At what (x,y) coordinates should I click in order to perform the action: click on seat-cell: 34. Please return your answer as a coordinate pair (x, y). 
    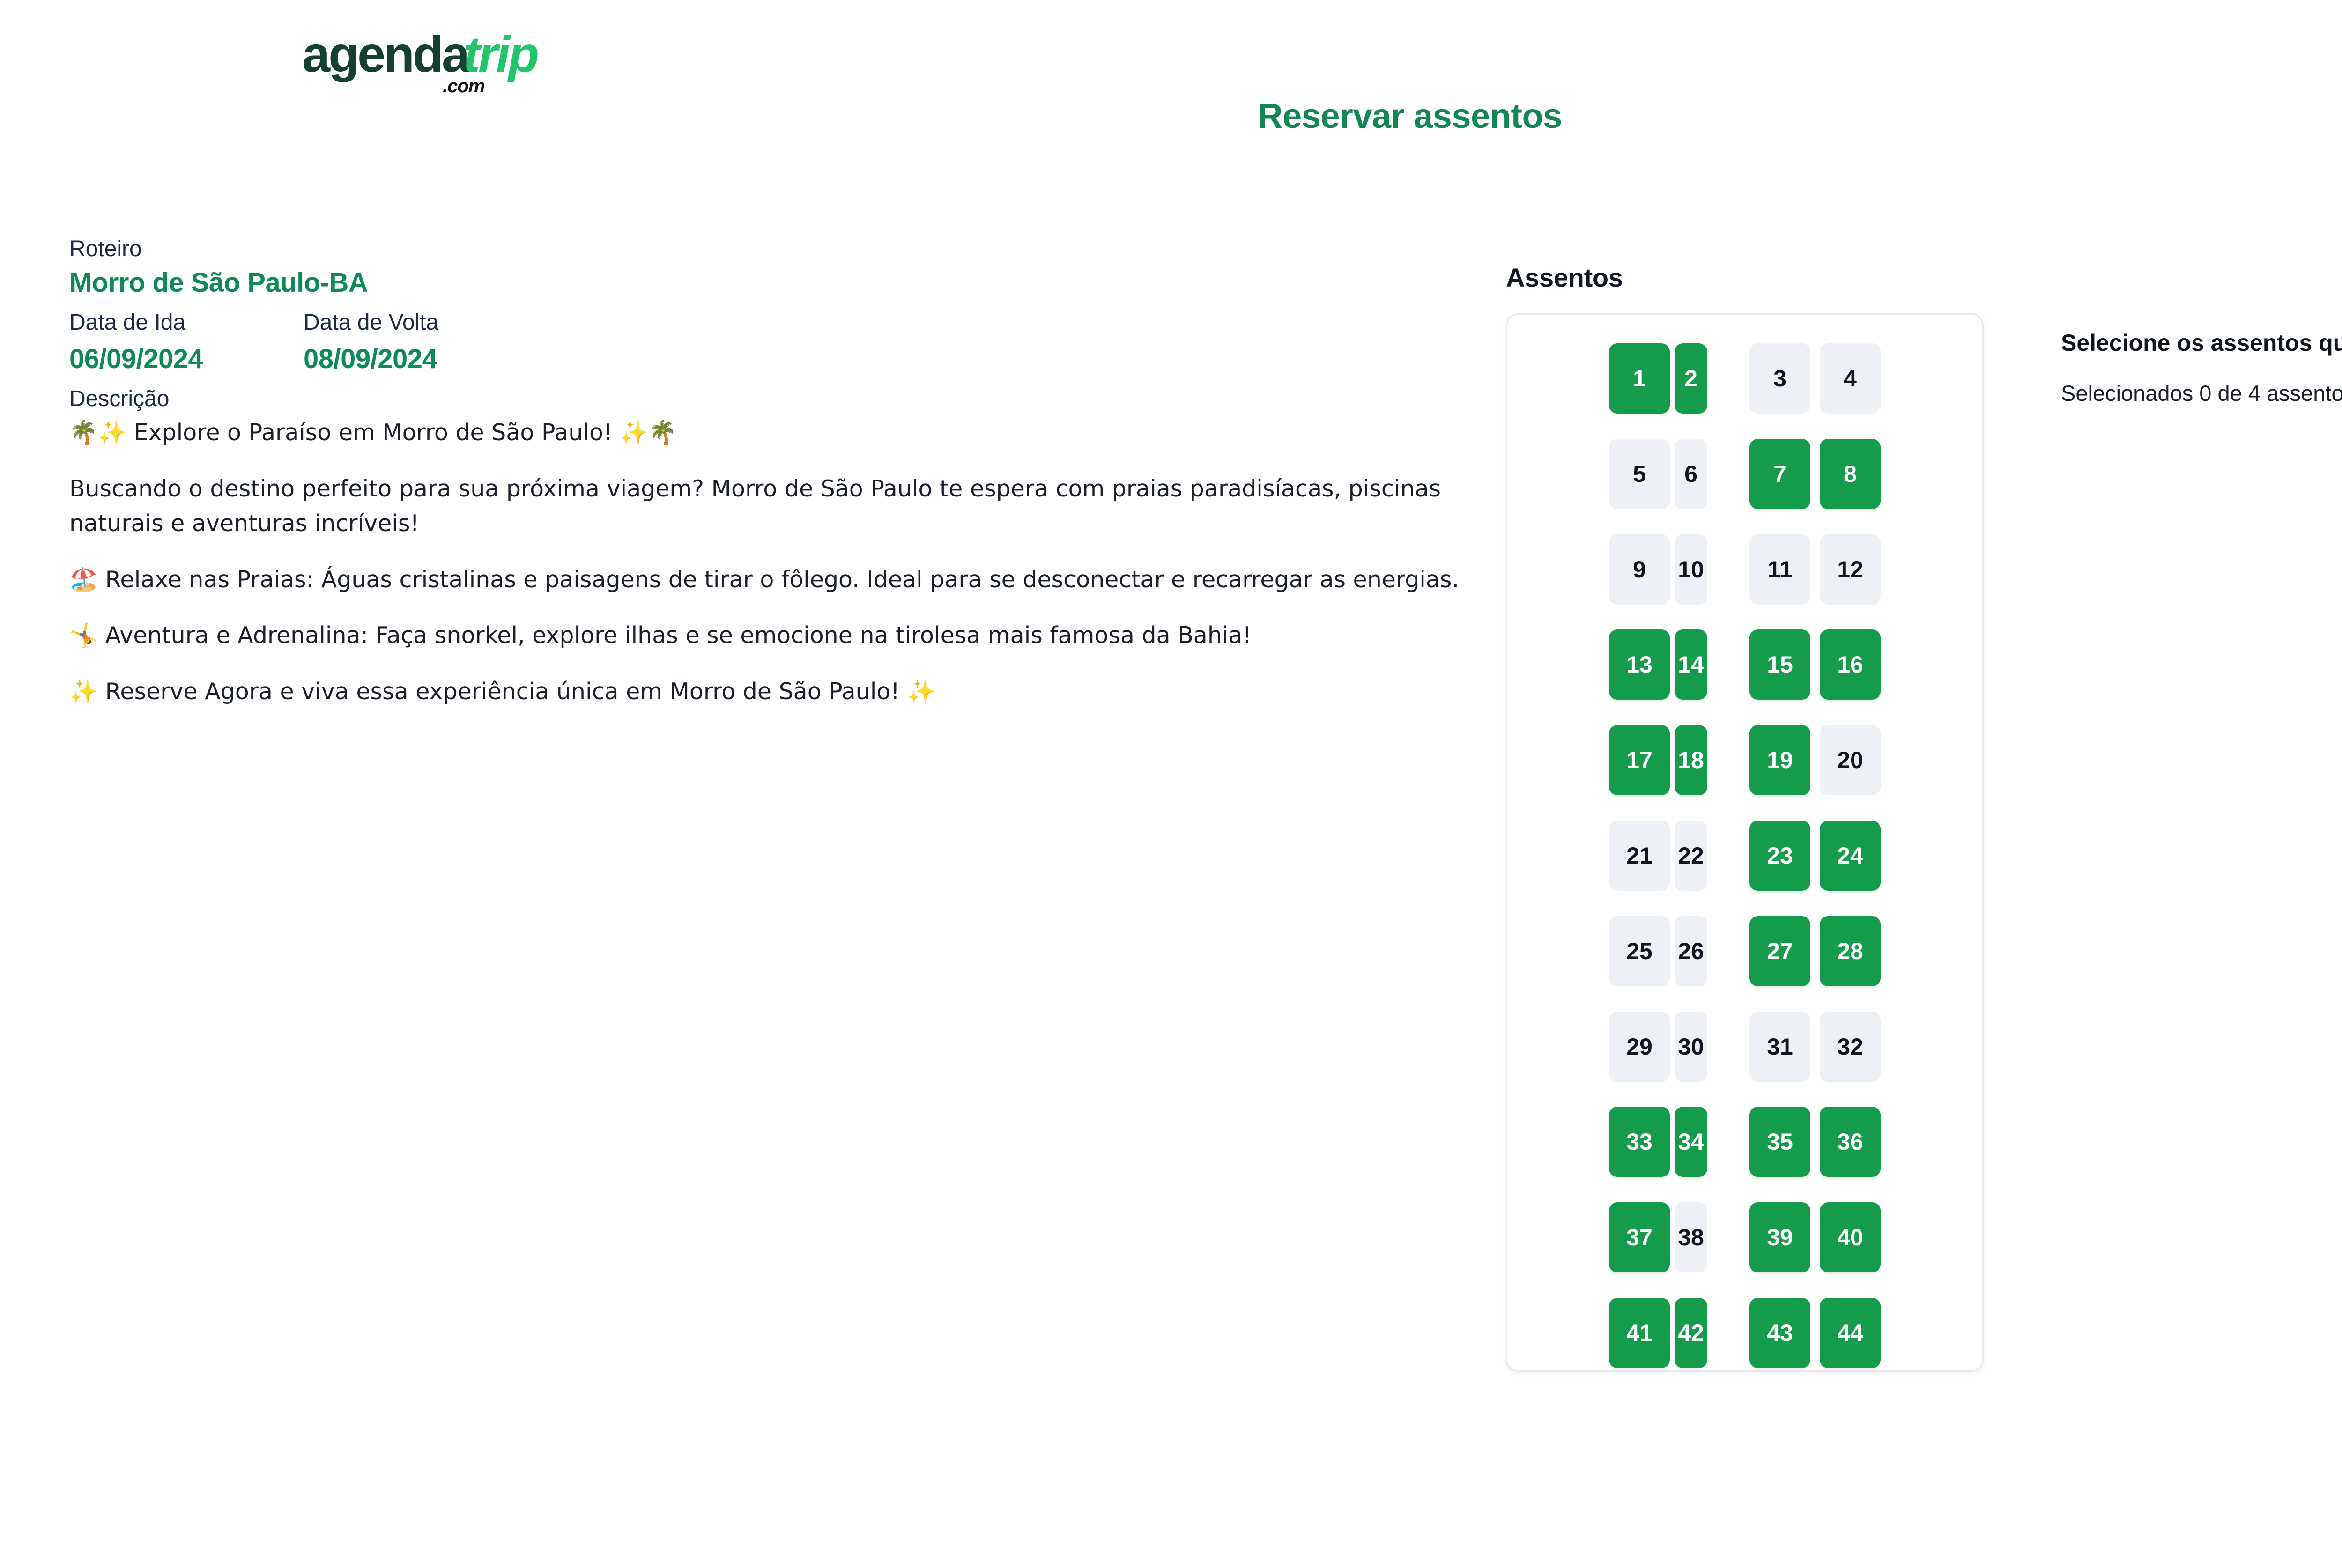
    Looking at the image, I should click on (1691, 1142).